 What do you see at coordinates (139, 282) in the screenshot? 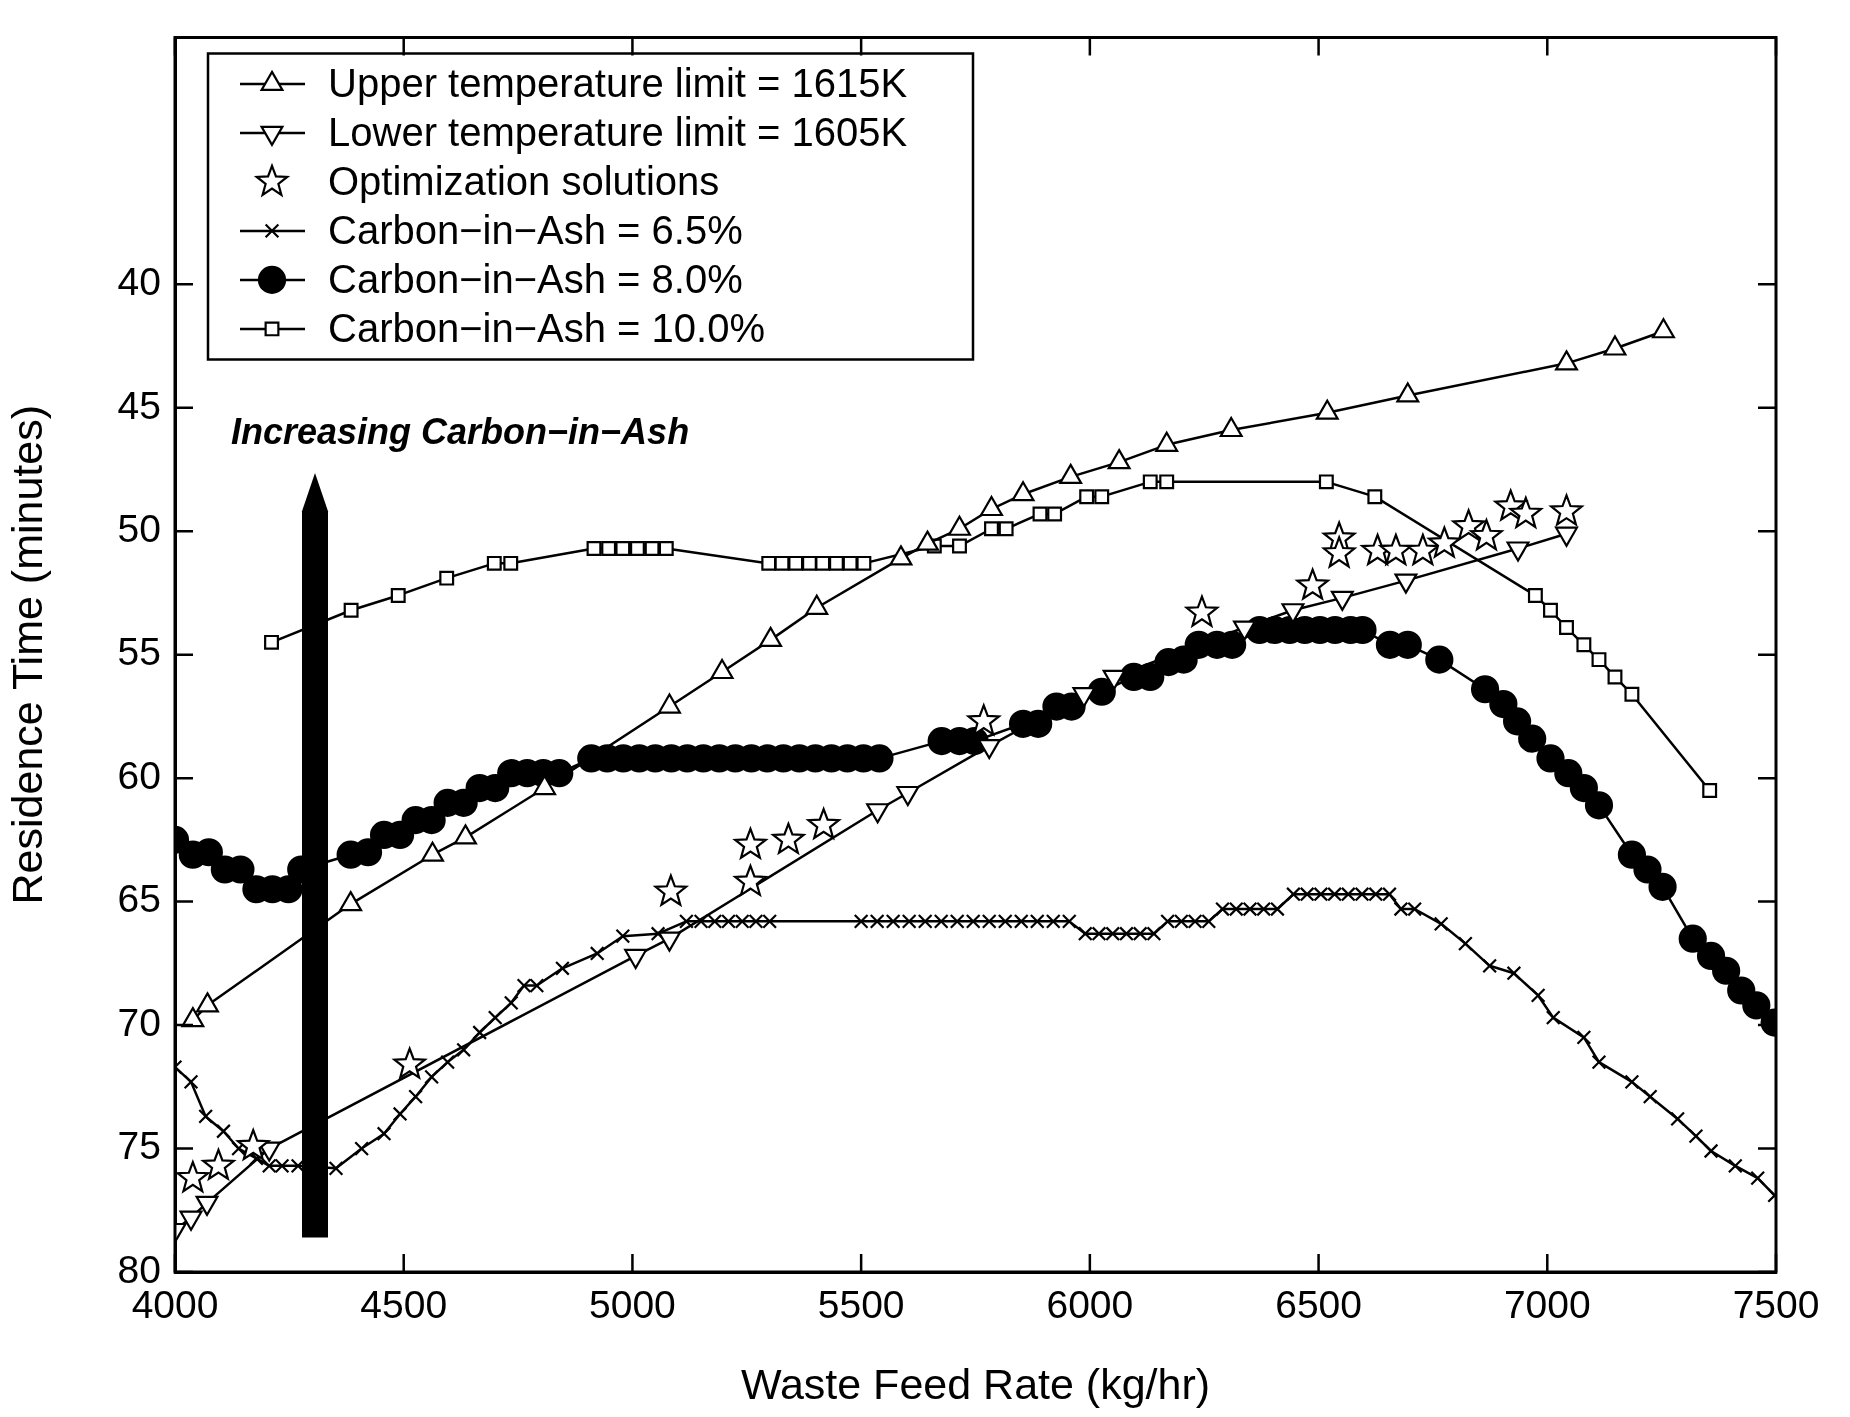
I see `y-tick-label: 40` at bounding box center [139, 282].